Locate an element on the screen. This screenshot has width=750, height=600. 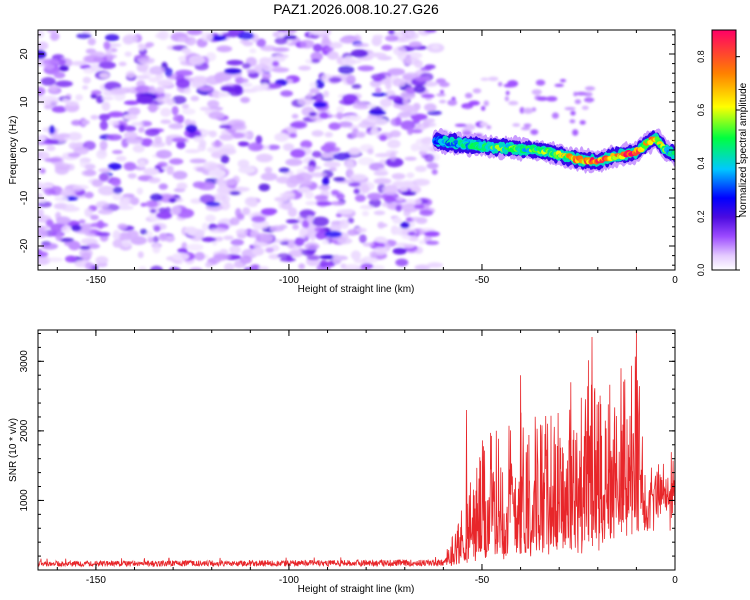
colorbar-tick-label: 0.8 is located at coordinates (701, 56).